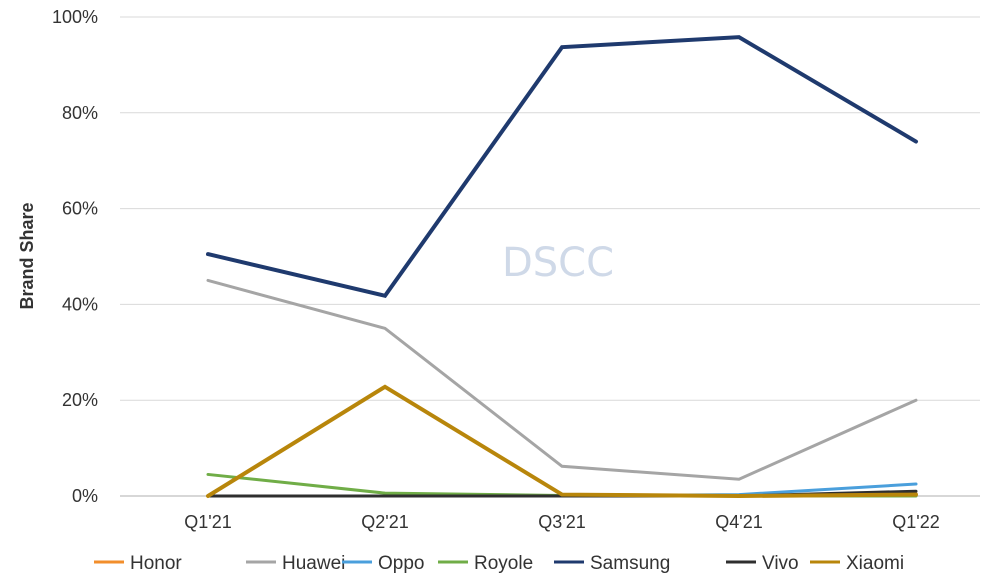  Describe the element at coordinates (630, 563) in the screenshot. I see `legend-label: Samsung` at that location.